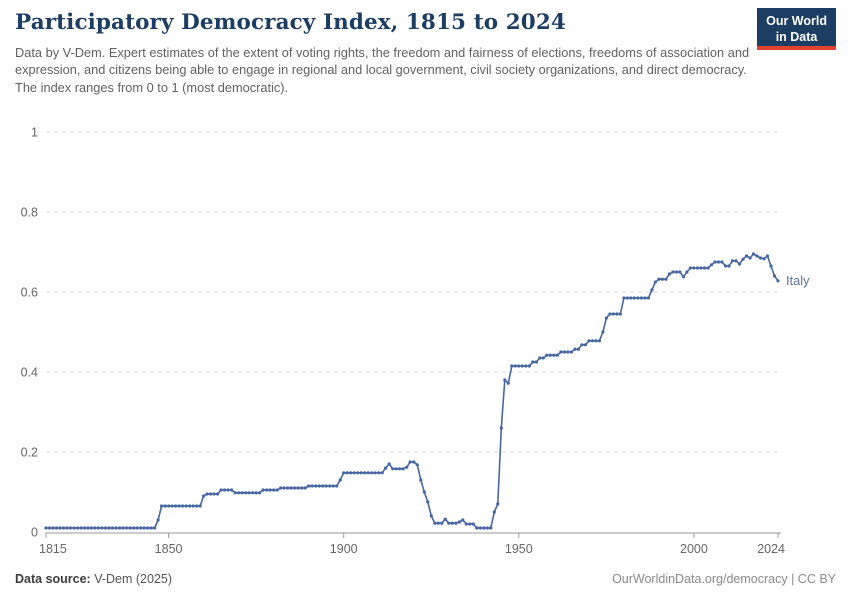 The image size is (850, 600). What do you see at coordinates (93, 579) in the screenshot?
I see `data-source-note: Data source: V-Dem (2025)` at bounding box center [93, 579].